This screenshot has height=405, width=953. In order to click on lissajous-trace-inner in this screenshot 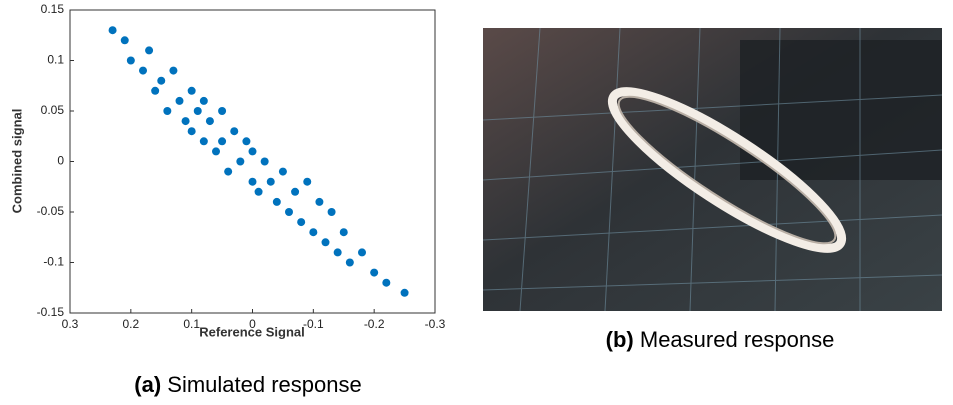, I will do `click(727, 170)`.